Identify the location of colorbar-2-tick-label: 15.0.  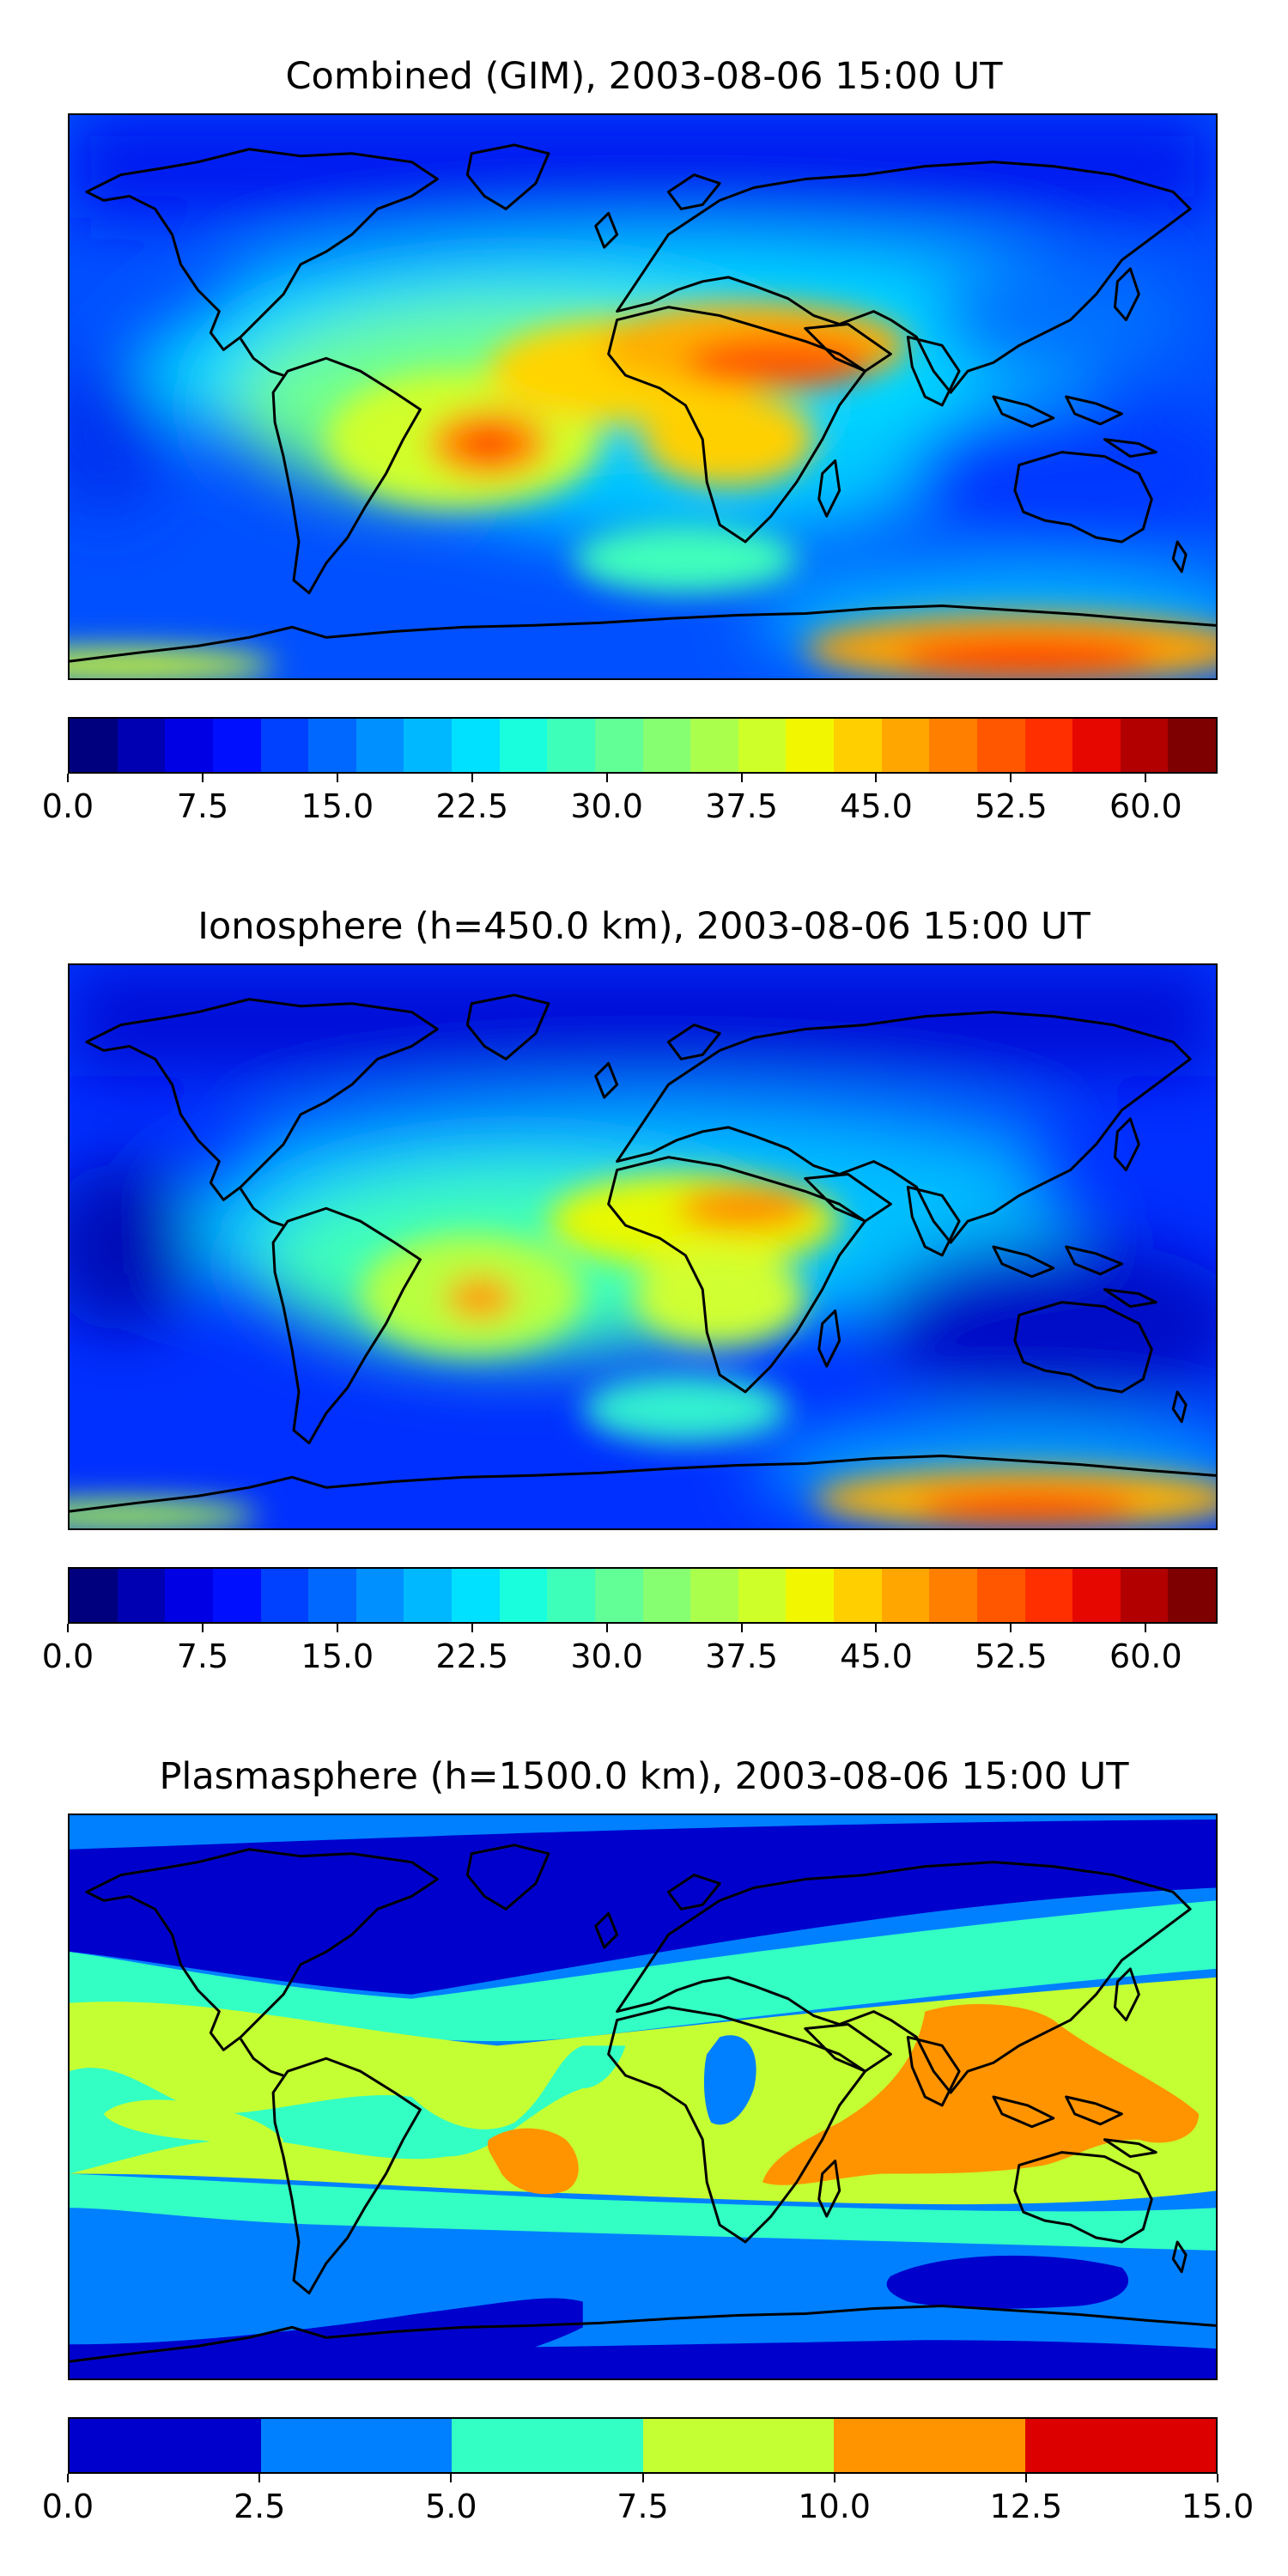
(337, 1656).